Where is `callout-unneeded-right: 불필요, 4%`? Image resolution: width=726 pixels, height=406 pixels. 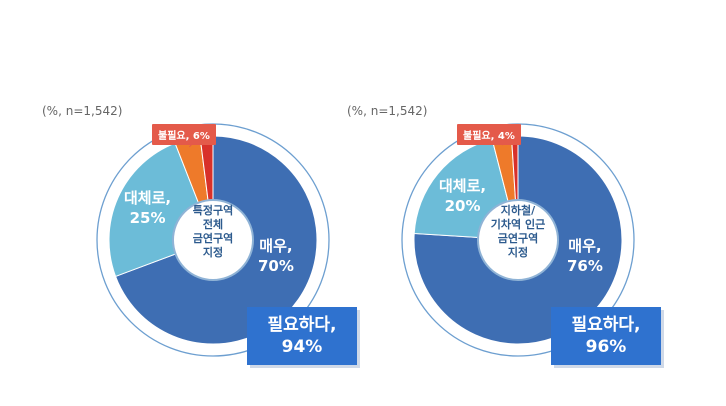
callout-unneeded-right: 불필요, 4% is located at coordinates (489, 134).